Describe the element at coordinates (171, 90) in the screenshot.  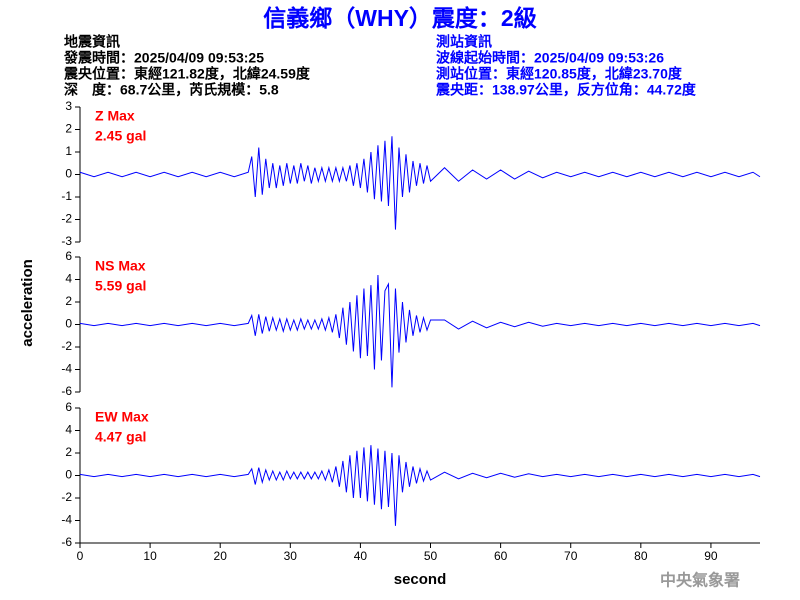
I see `station-info-left: 深 度：68.7公里，芮氏規模：5.8` at that location.